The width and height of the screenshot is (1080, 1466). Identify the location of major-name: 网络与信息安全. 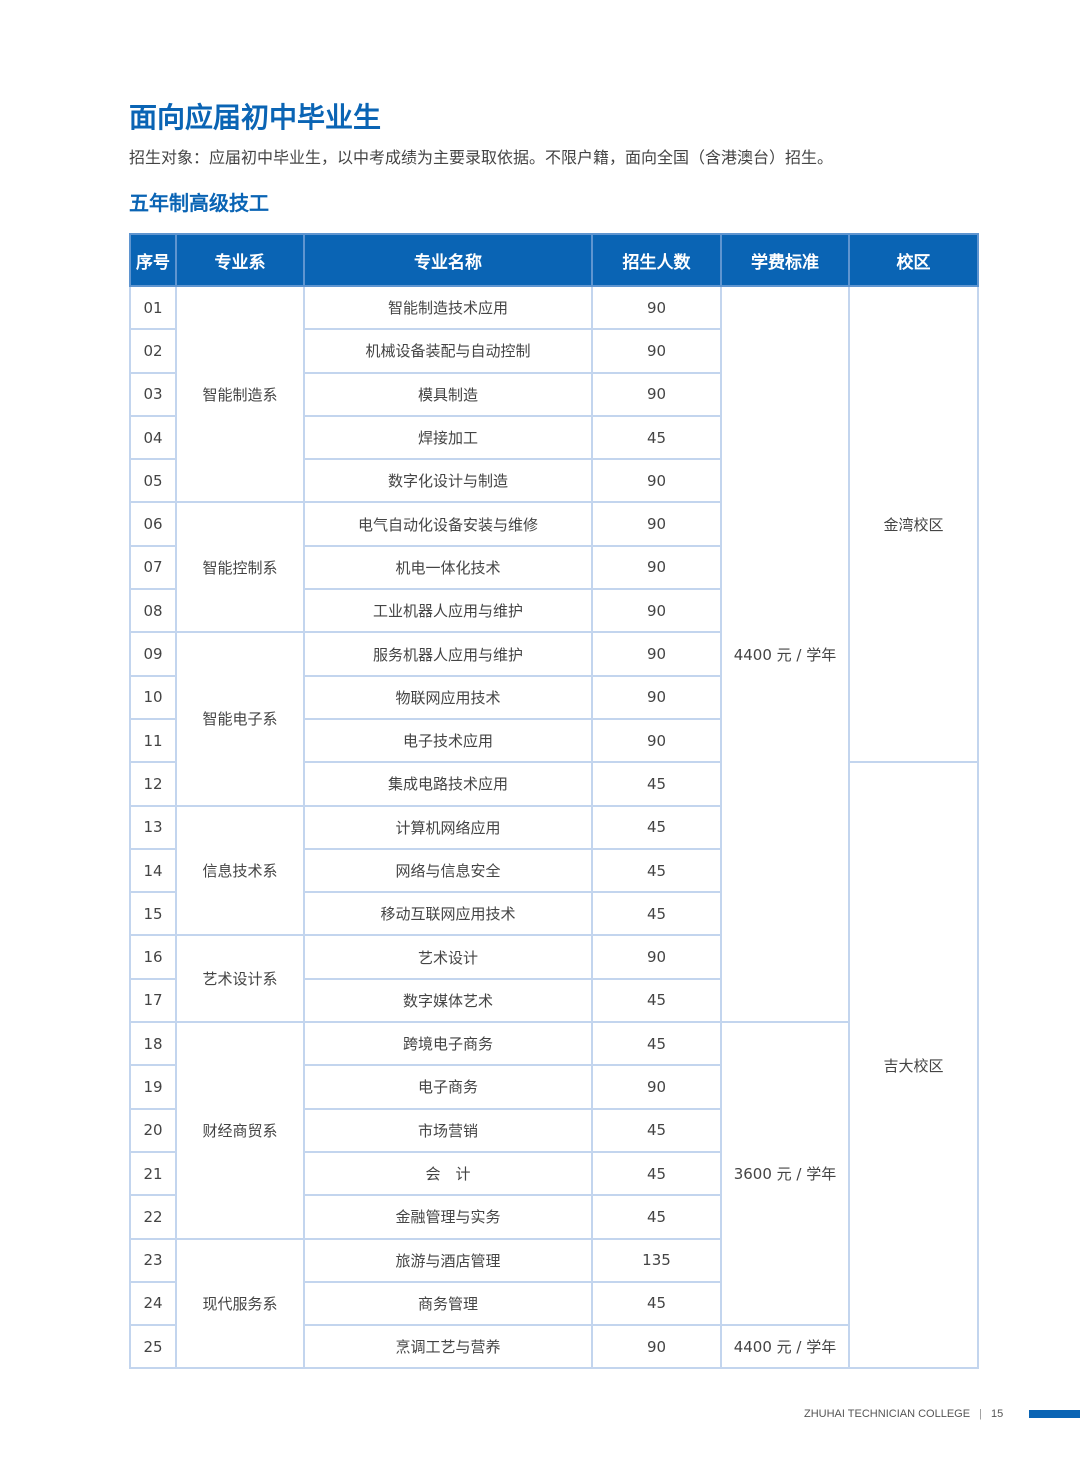
(448, 870).